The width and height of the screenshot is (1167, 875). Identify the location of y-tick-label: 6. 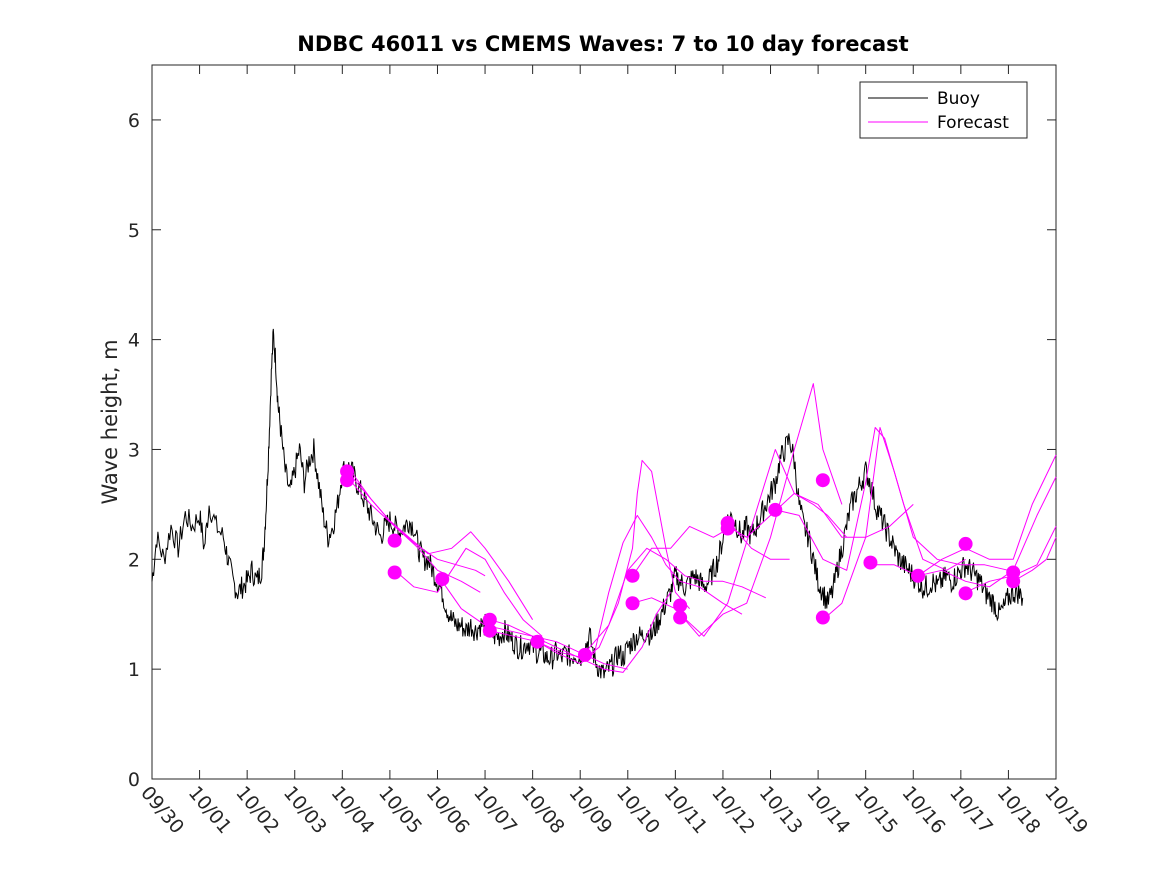
(134, 121).